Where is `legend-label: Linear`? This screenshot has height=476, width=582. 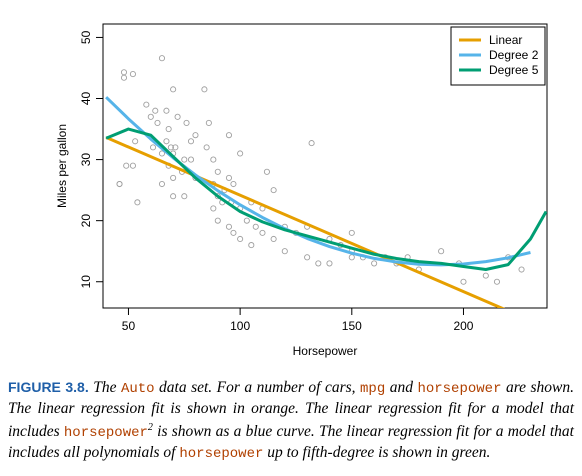 legend-label: Linear is located at coordinates (505, 40).